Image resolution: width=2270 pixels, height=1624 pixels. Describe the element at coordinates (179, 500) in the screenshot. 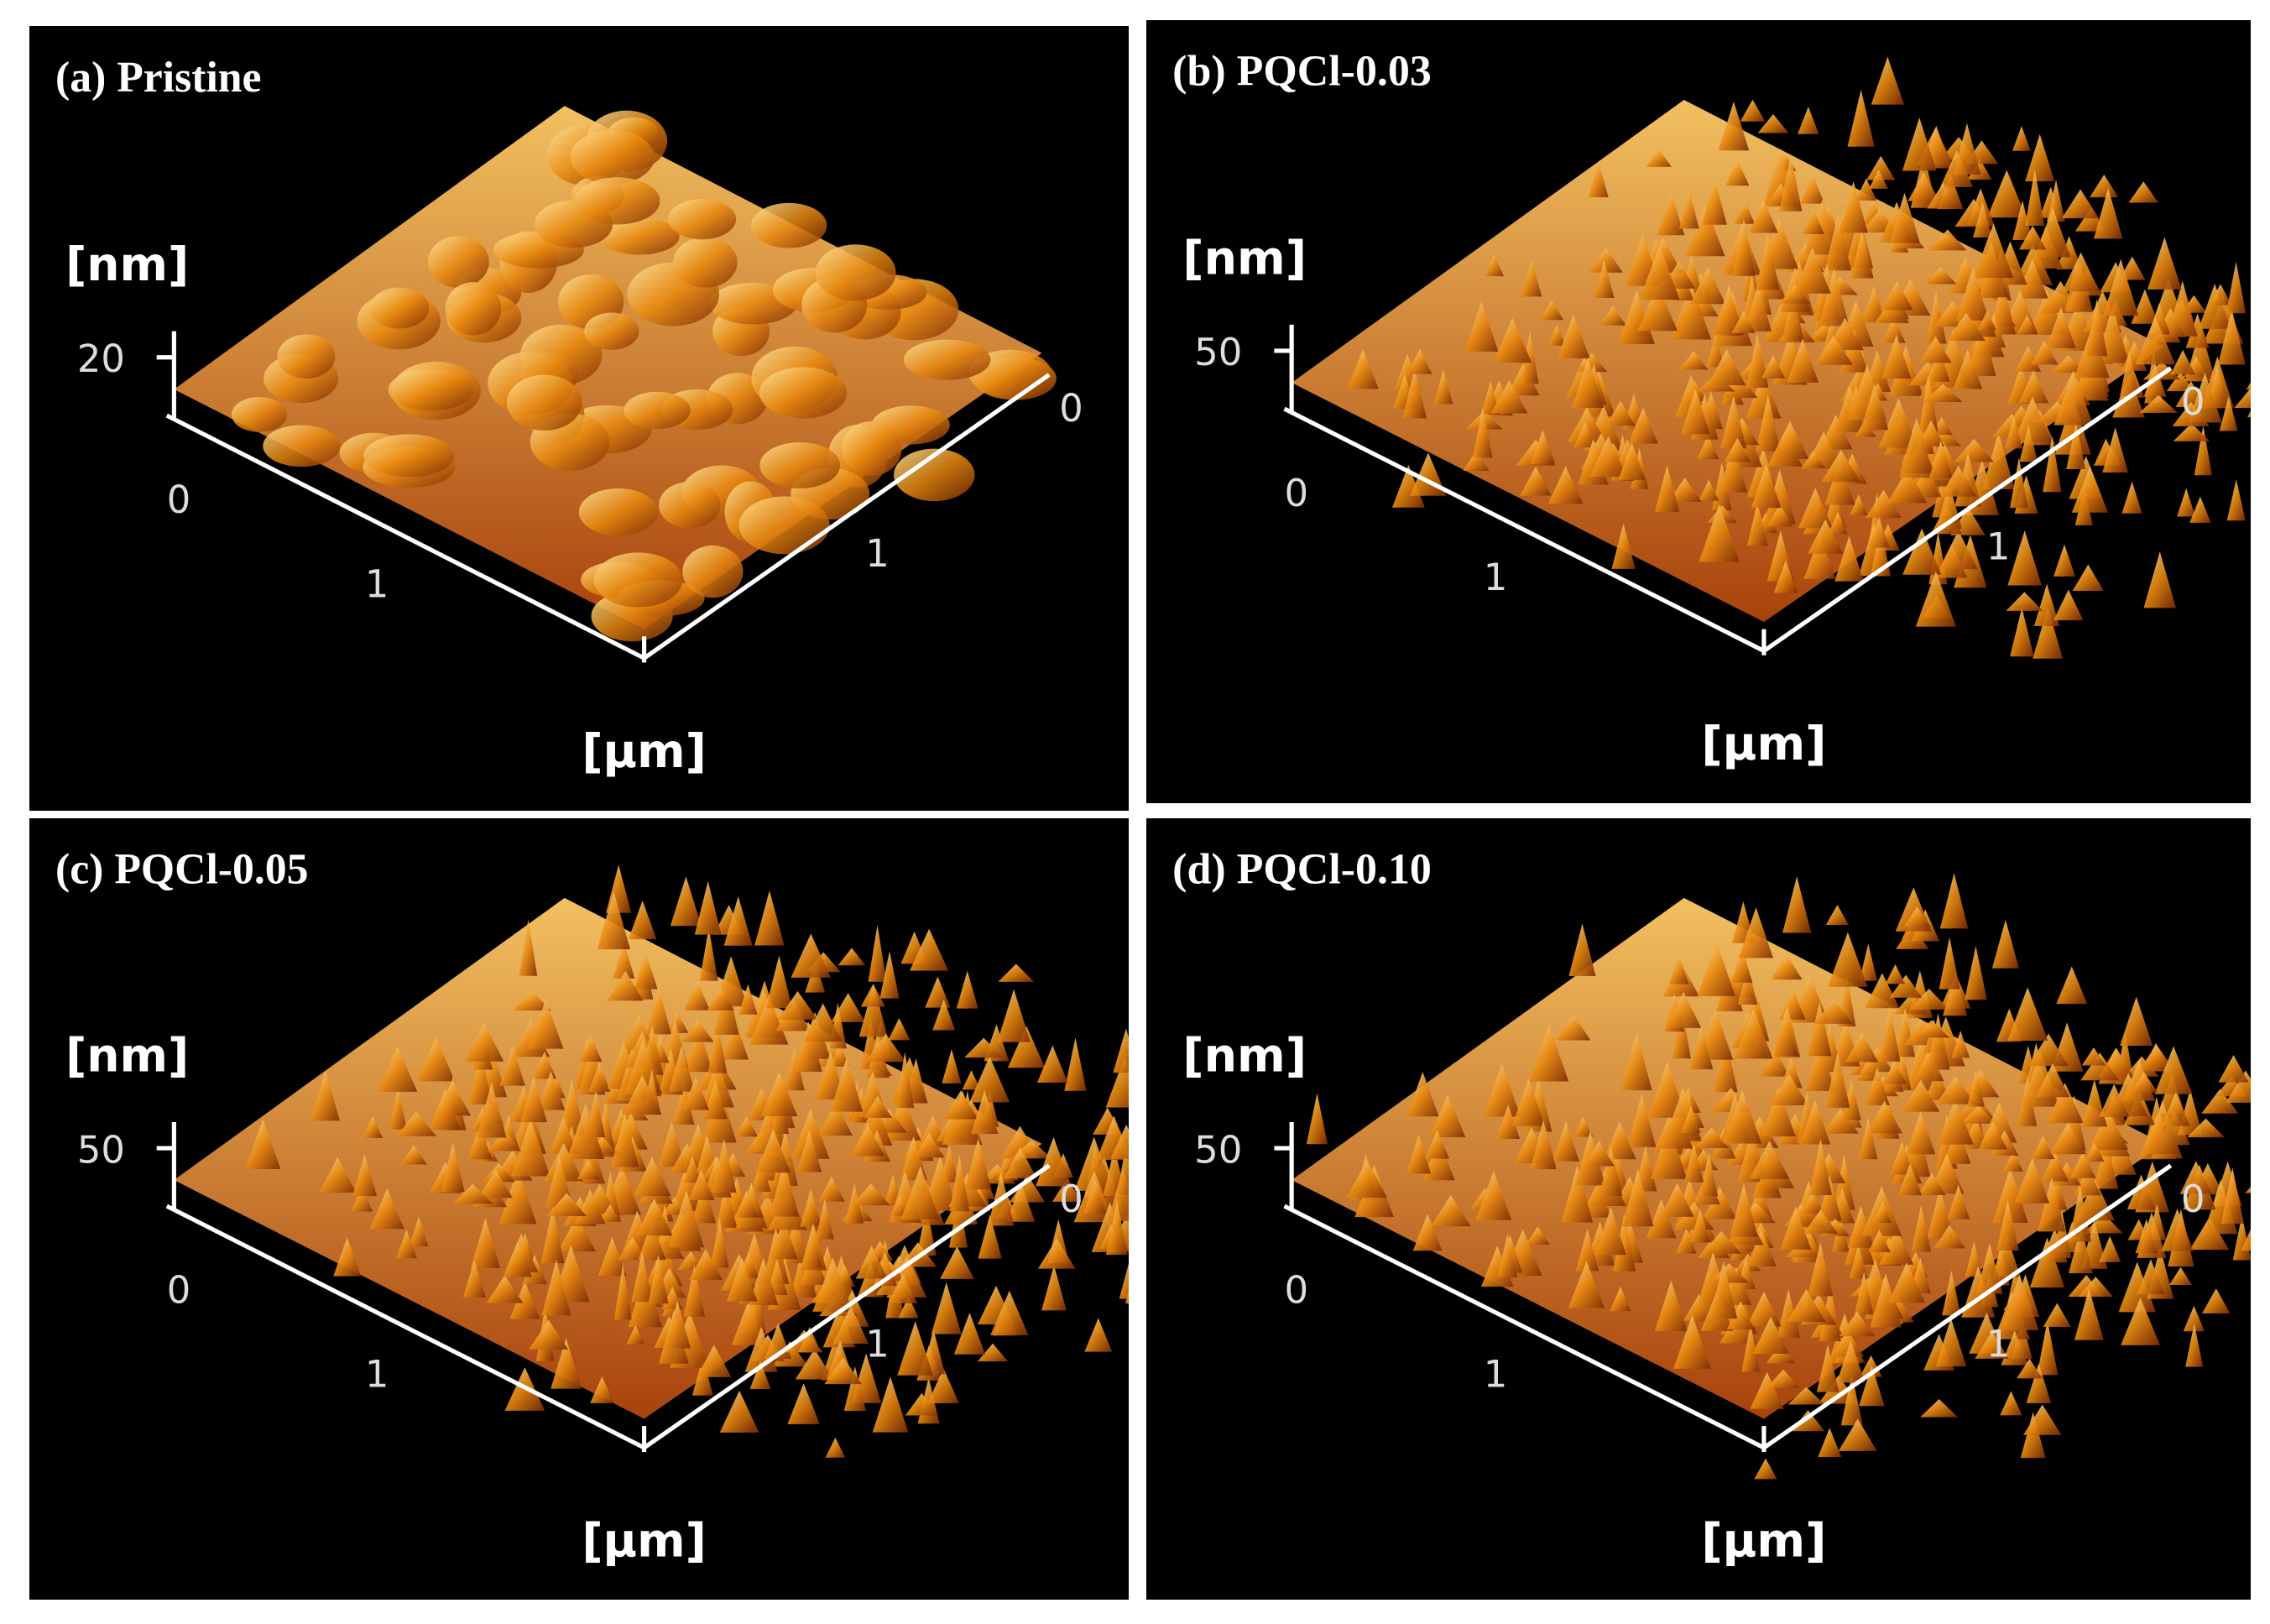

I see `left-tick-label: 0` at that location.